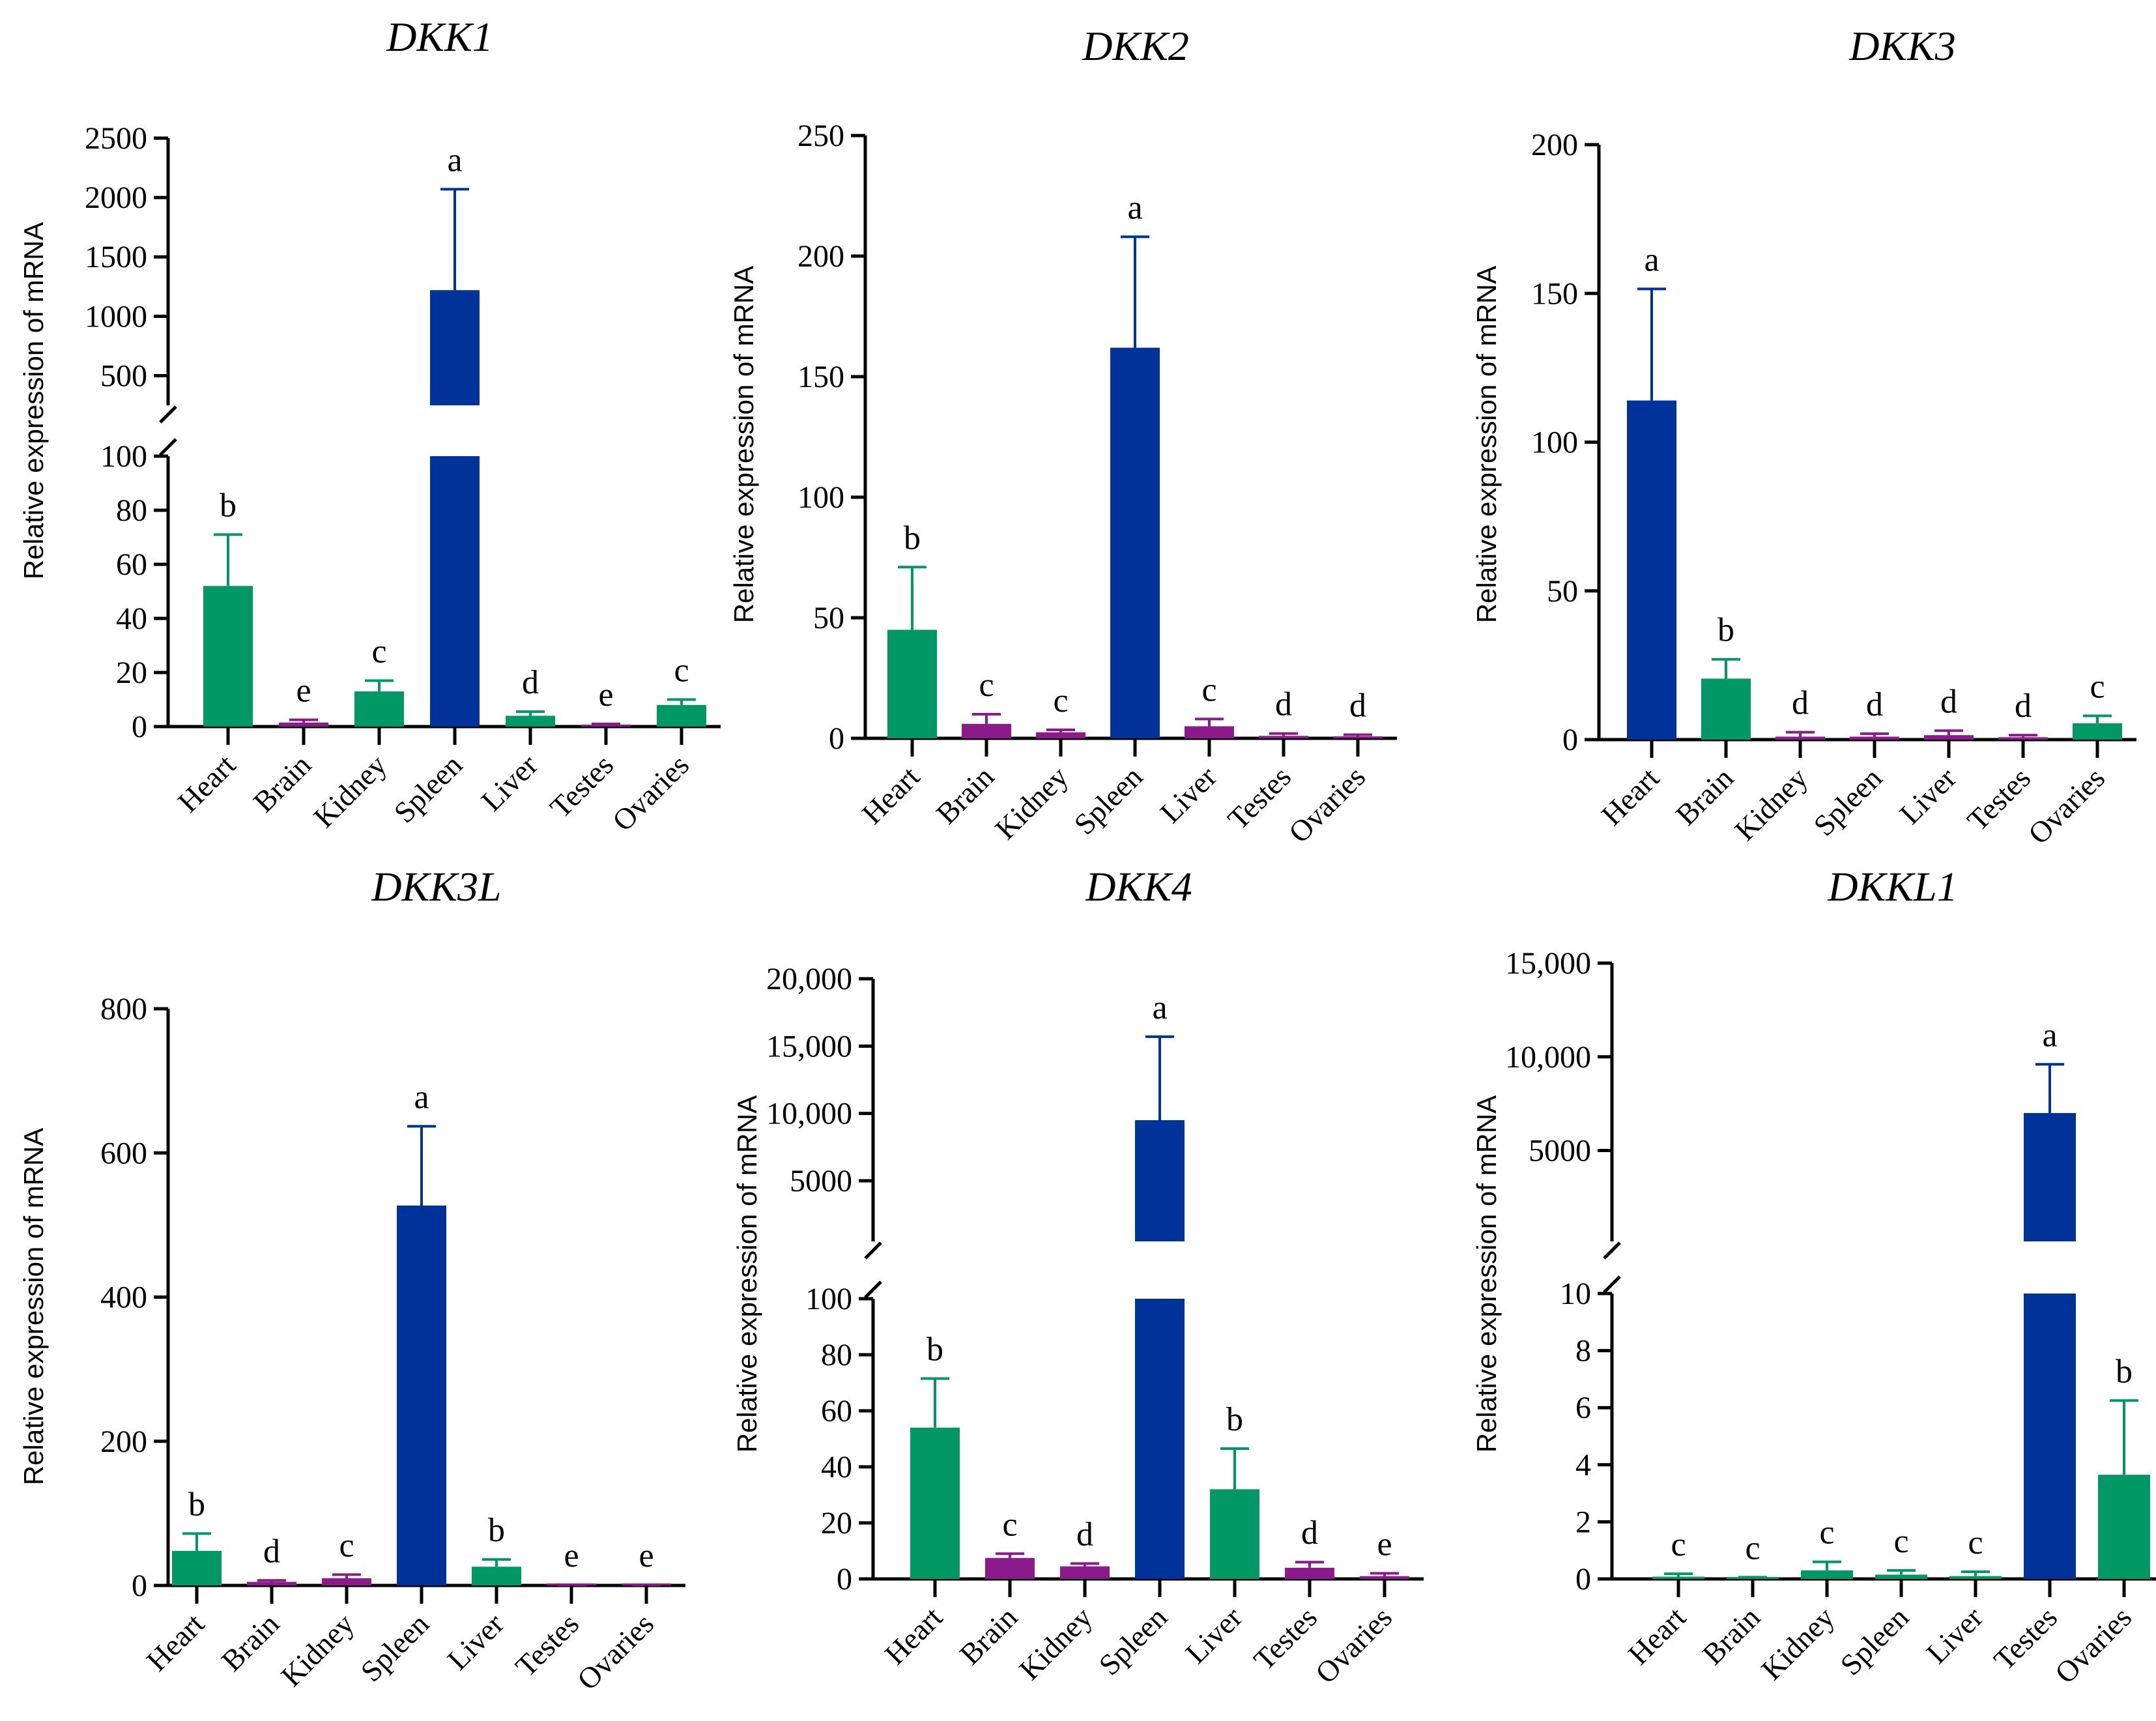 Image resolution: width=2156 pixels, height=1721 pixels. Describe the element at coordinates (2124, 1371) in the screenshot. I see `significance-label-ovaries: b` at that location.